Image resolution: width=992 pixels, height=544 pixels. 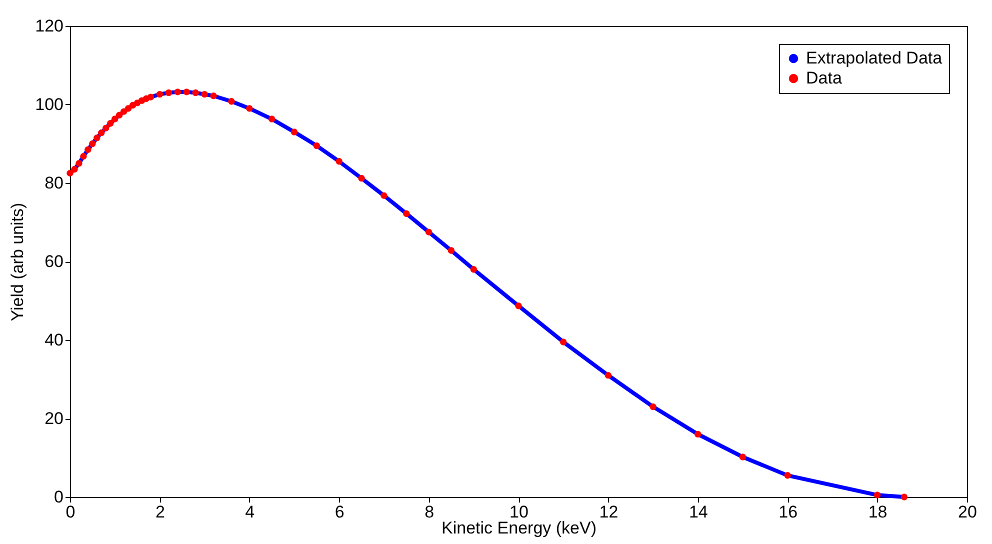 What do you see at coordinates (608, 512) in the screenshot?
I see `x-tick-label: 12` at bounding box center [608, 512].